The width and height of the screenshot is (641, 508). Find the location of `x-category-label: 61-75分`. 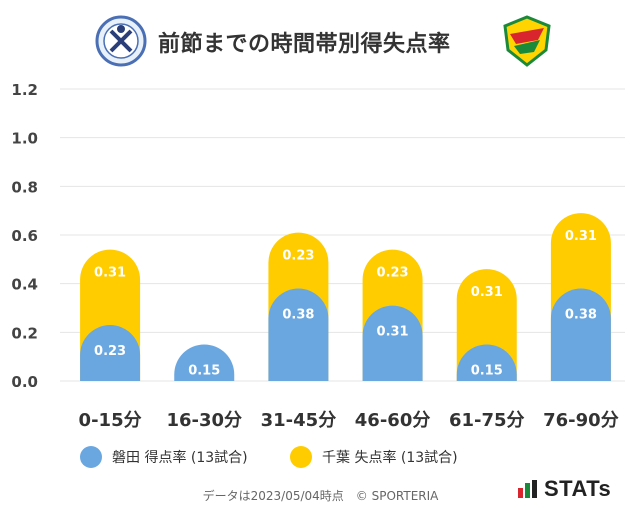

x-category-label: 61-75分 is located at coordinates (487, 420).